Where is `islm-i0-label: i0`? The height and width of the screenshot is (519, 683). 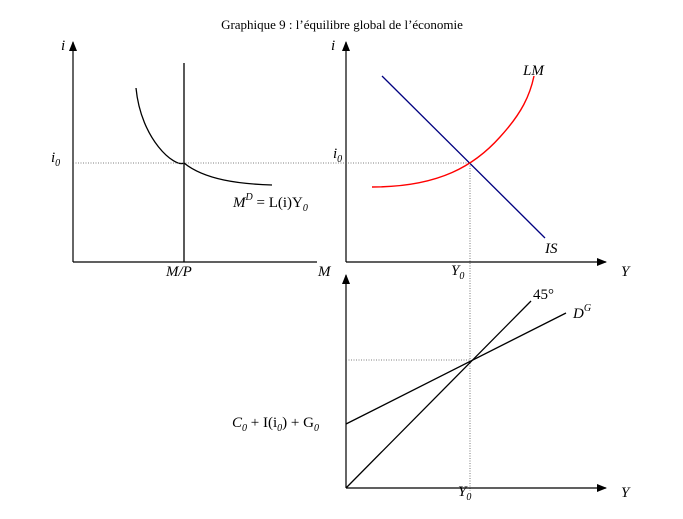 islm-i0-label: i0 is located at coordinates (337, 155).